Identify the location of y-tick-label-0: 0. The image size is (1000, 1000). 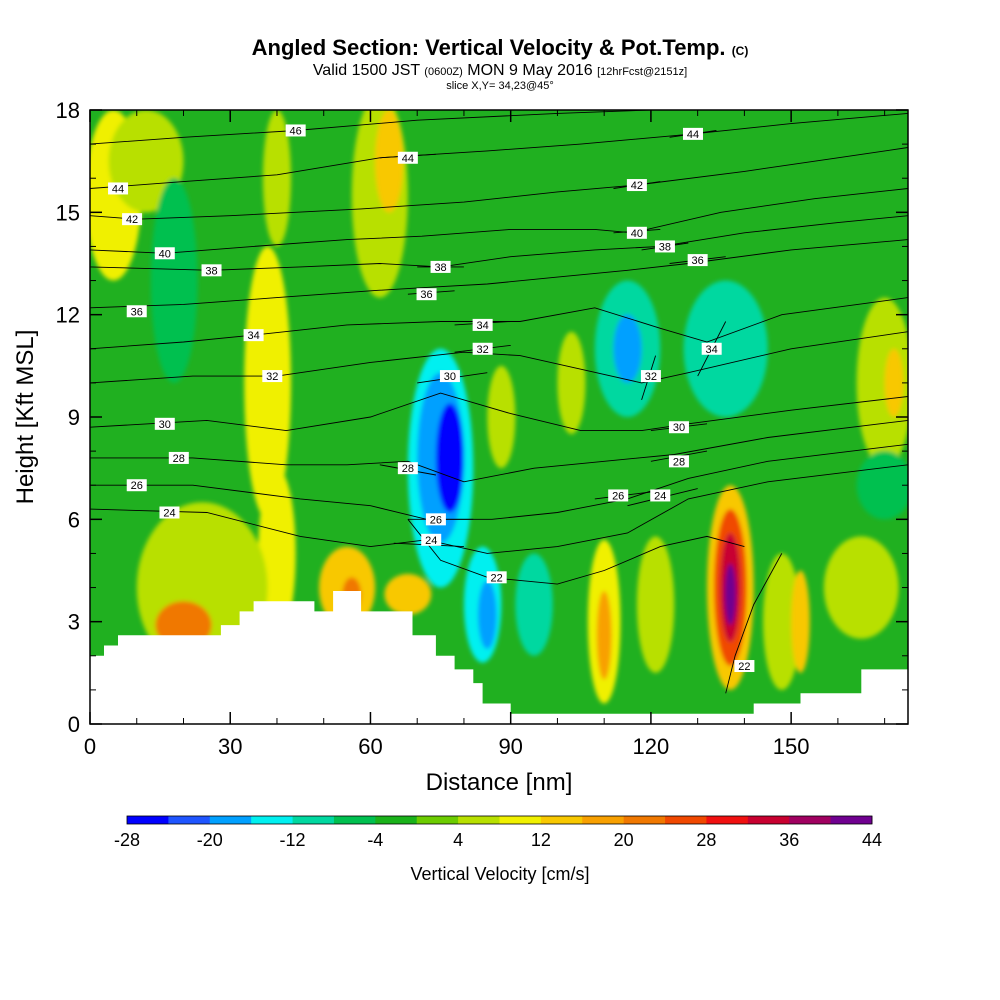
(74, 724).